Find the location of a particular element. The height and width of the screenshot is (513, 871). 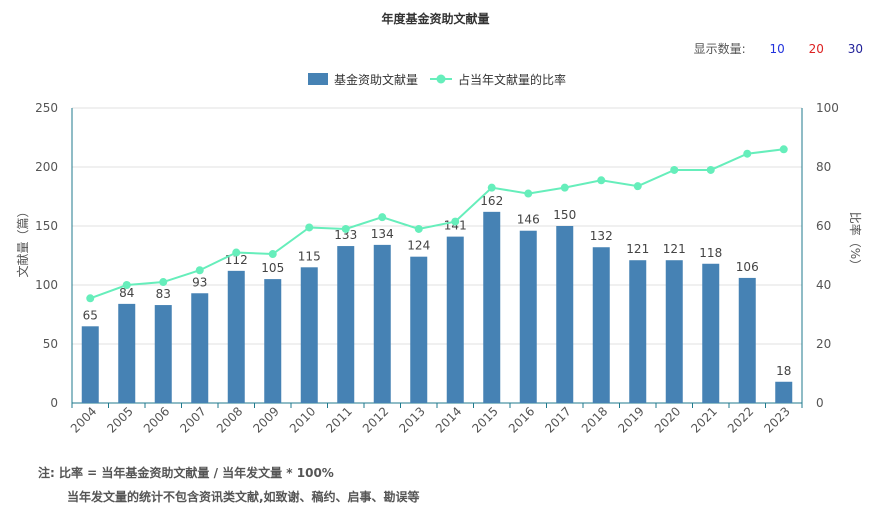

y-tick-label: 100 is located at coordinates (46, 285).